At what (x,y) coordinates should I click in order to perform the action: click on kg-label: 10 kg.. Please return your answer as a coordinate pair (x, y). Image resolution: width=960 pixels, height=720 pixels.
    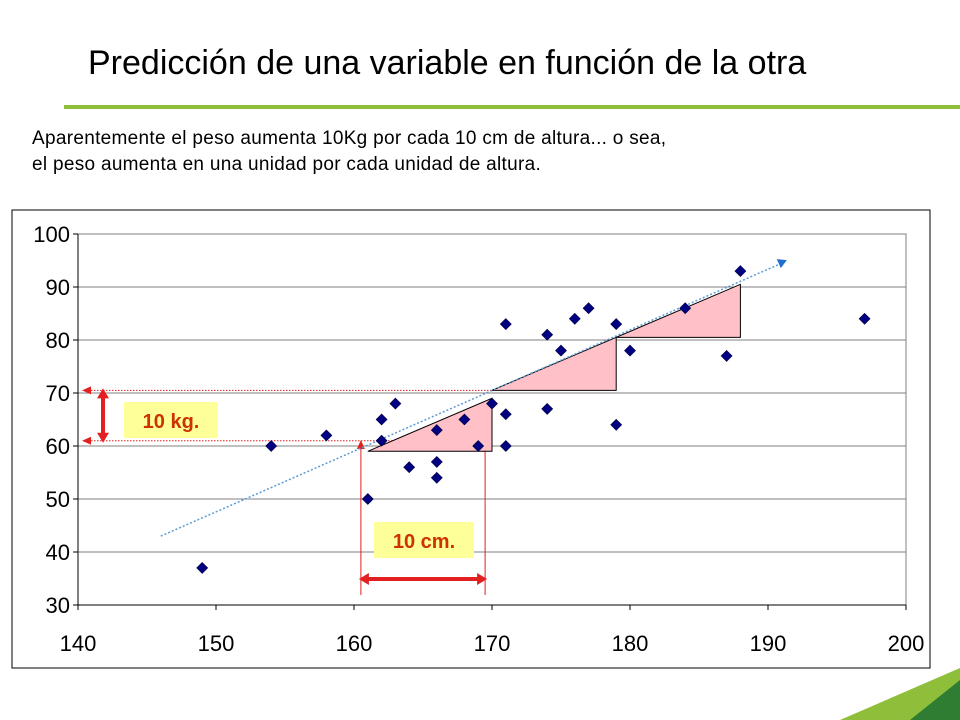
    Looking at the image, I should click on (171, 422).